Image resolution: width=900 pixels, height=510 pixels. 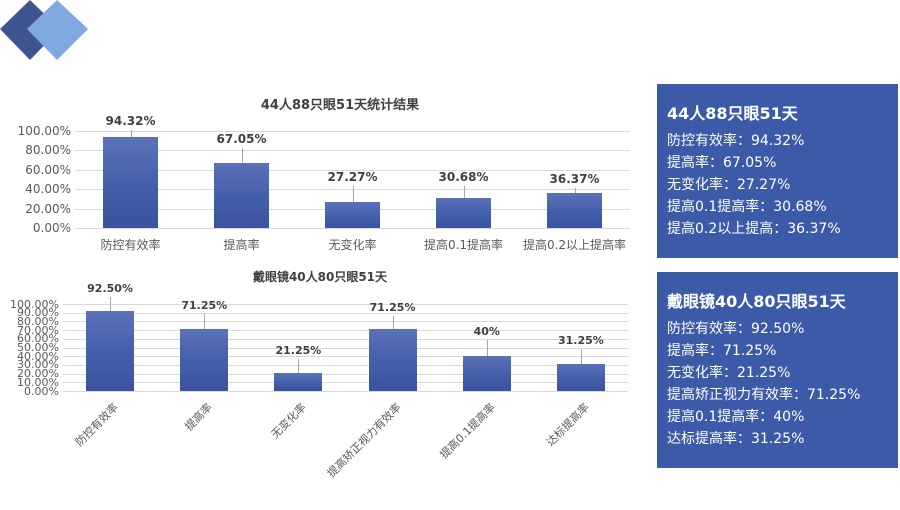 What do you see at coordinates (729, 185) in the screenshot?
I see `panel-line: 无变化率：27.27%` at bounding box center [729, 185].